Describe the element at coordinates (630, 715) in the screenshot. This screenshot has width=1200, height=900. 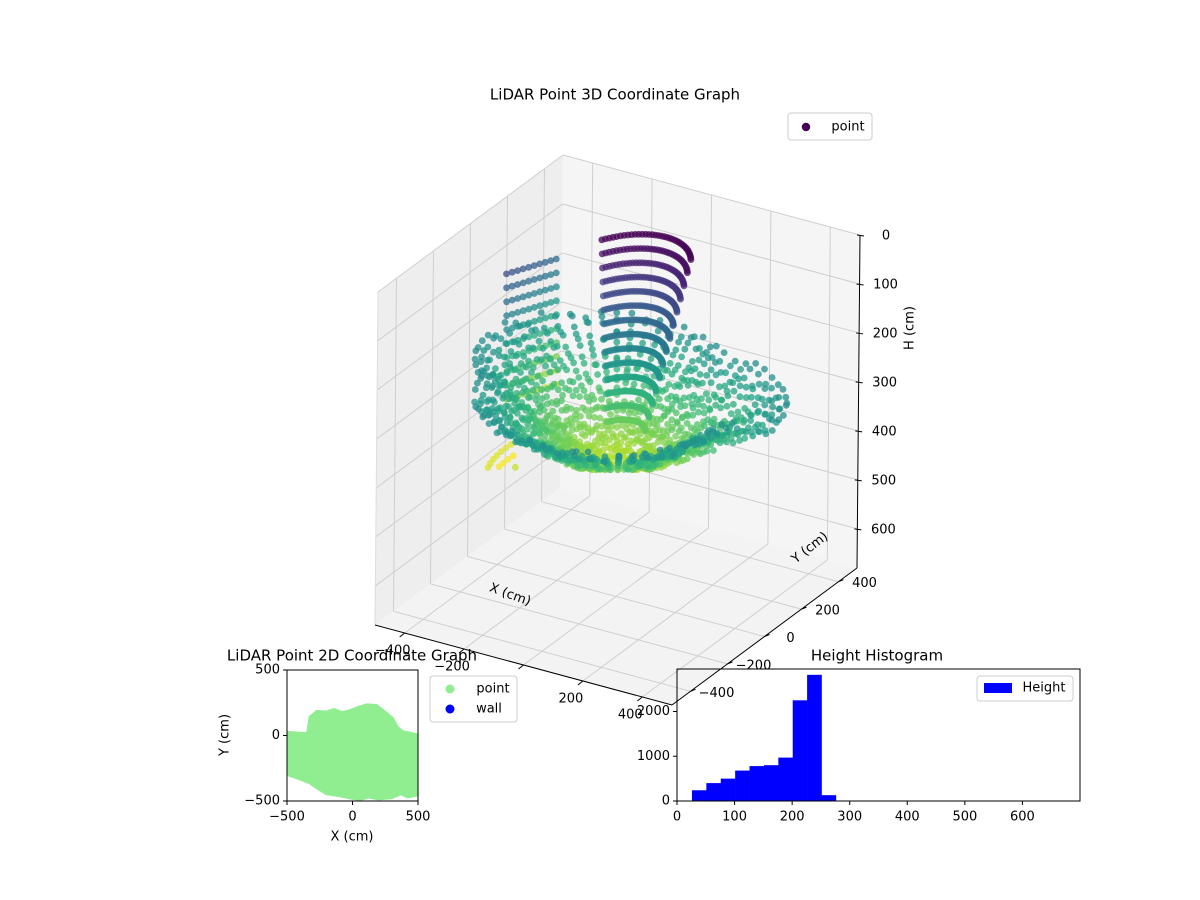
I see `x-tick-label: 400` at that location.